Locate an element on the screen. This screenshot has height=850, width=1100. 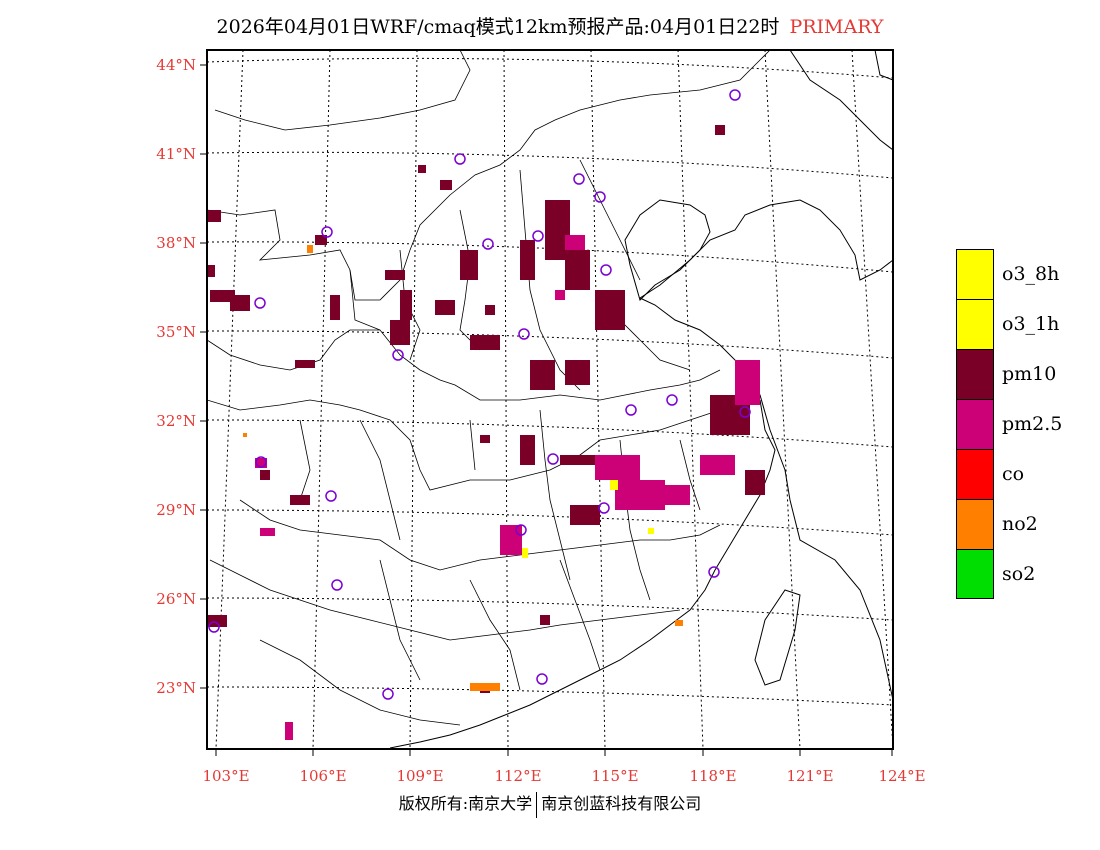
lat-axis: 44°N 41°N 38°N 35°N 32°N 29°N 26°N 23°N is located at coordinates (181, 376).